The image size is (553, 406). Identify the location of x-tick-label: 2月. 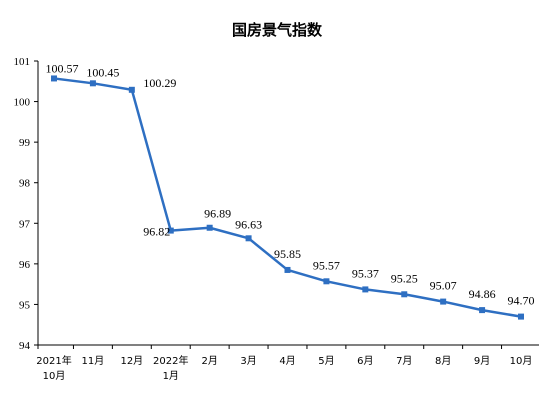
(209, 361).